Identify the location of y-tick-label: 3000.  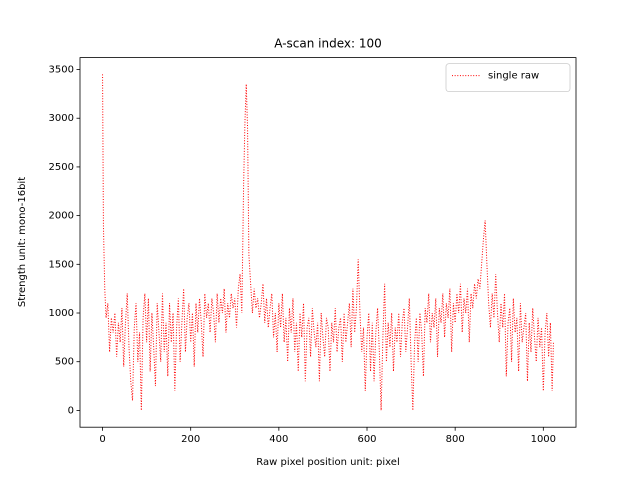
(61, 118).